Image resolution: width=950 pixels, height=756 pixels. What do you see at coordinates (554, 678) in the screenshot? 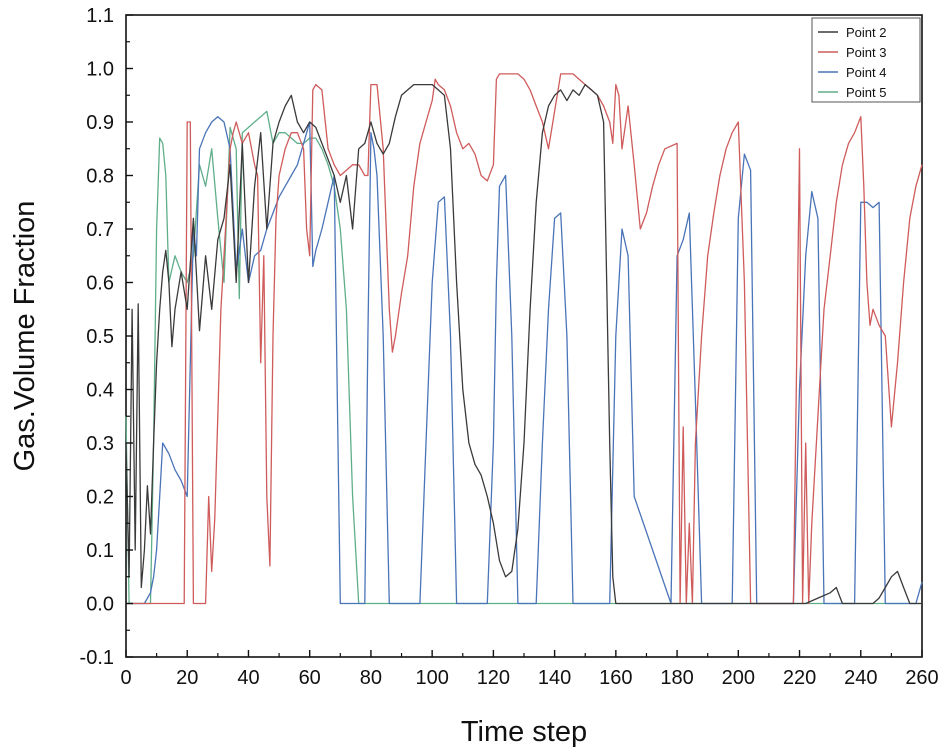
I see `x-tick-label: 140` at bounding box center [554, 678].